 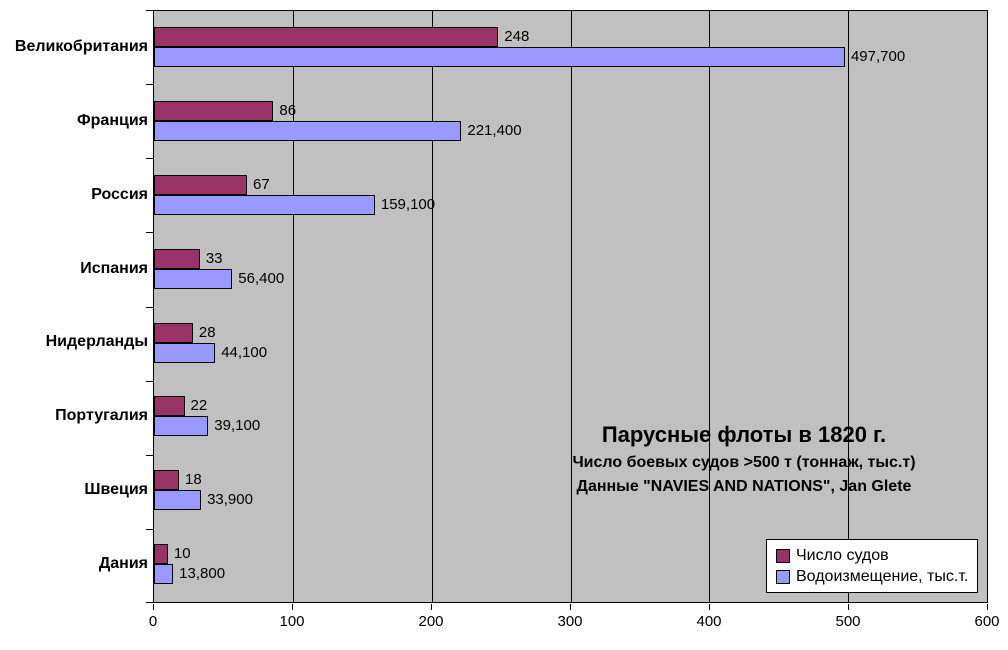 What do you see at coordinates (230, 500) in the screenshot?
I see `value-label: 33,900` at bounding box center [230, 500].